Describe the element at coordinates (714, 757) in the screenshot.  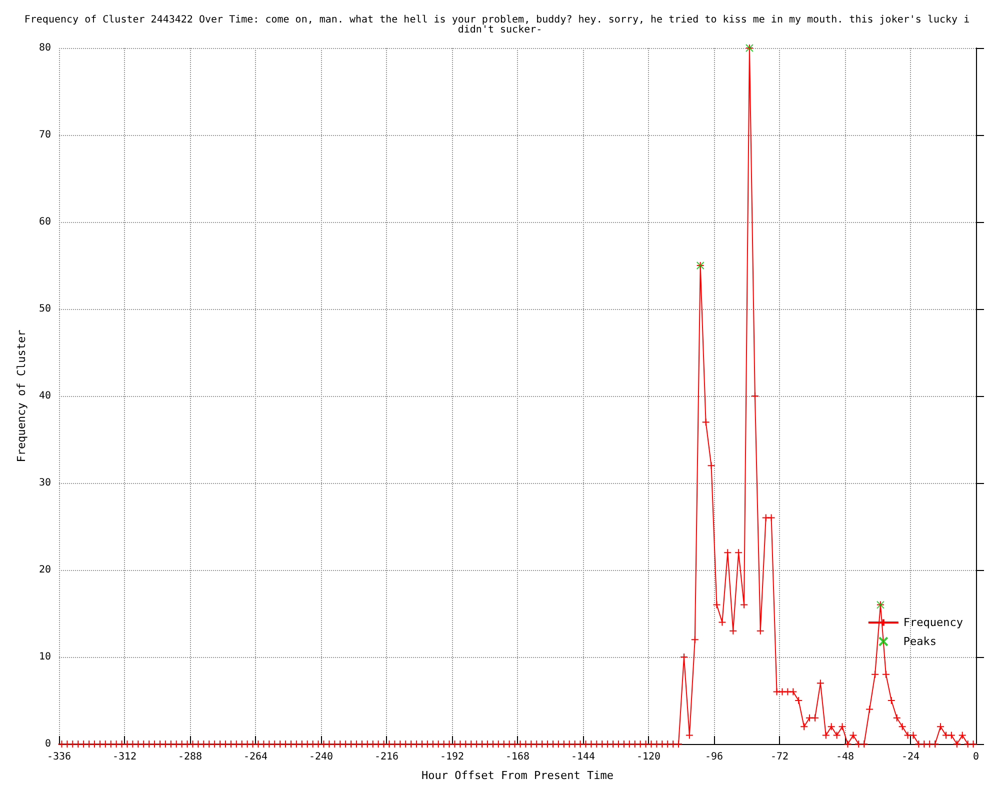
I see `x-tick-label: -96` at that location.